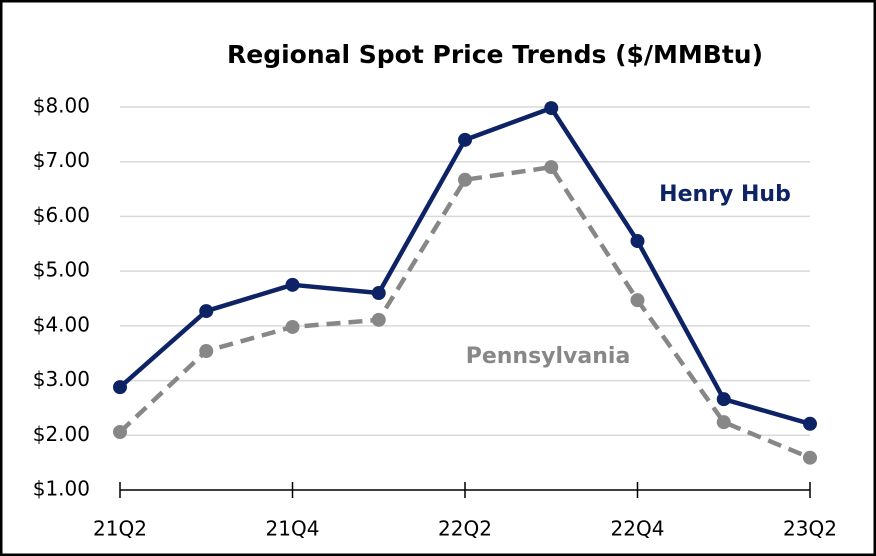 The width and height of the screenshot is (876, 556). Describe the element at coordinates (61, 434) in the screenshot. I see `y-tick-label: $2.00` at that location.